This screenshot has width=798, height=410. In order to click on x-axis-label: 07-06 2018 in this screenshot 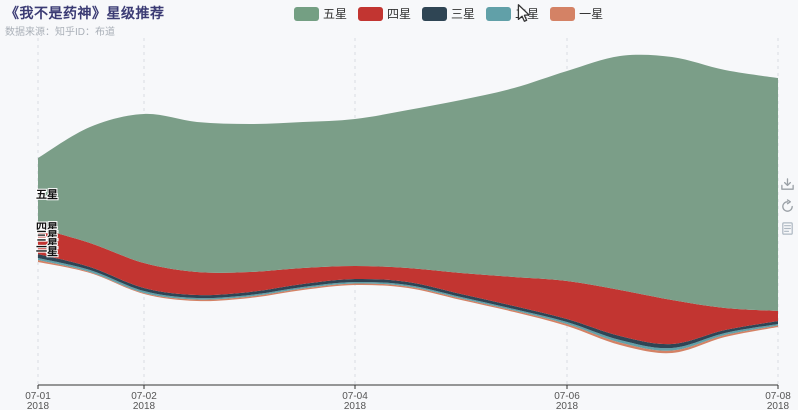, I will do `click(567, 400)`.